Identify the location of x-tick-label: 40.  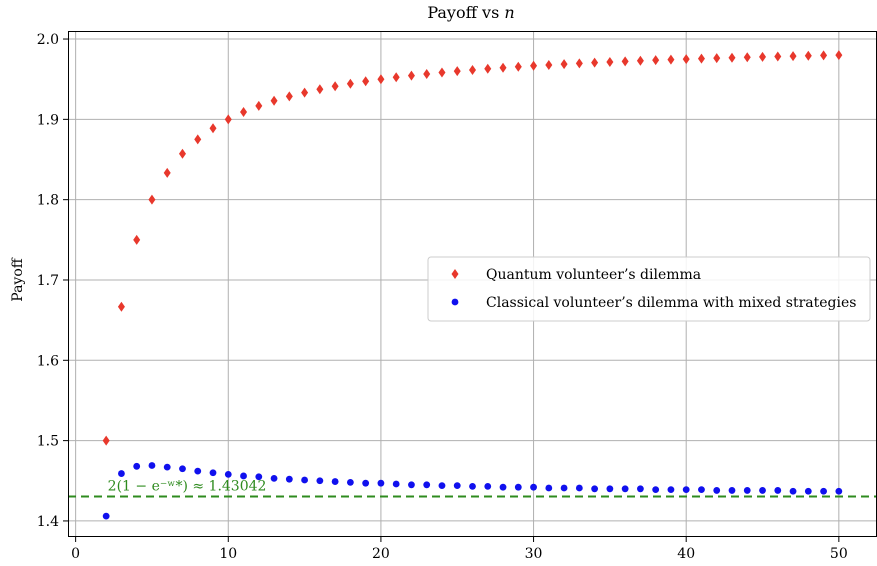
(686, 554).